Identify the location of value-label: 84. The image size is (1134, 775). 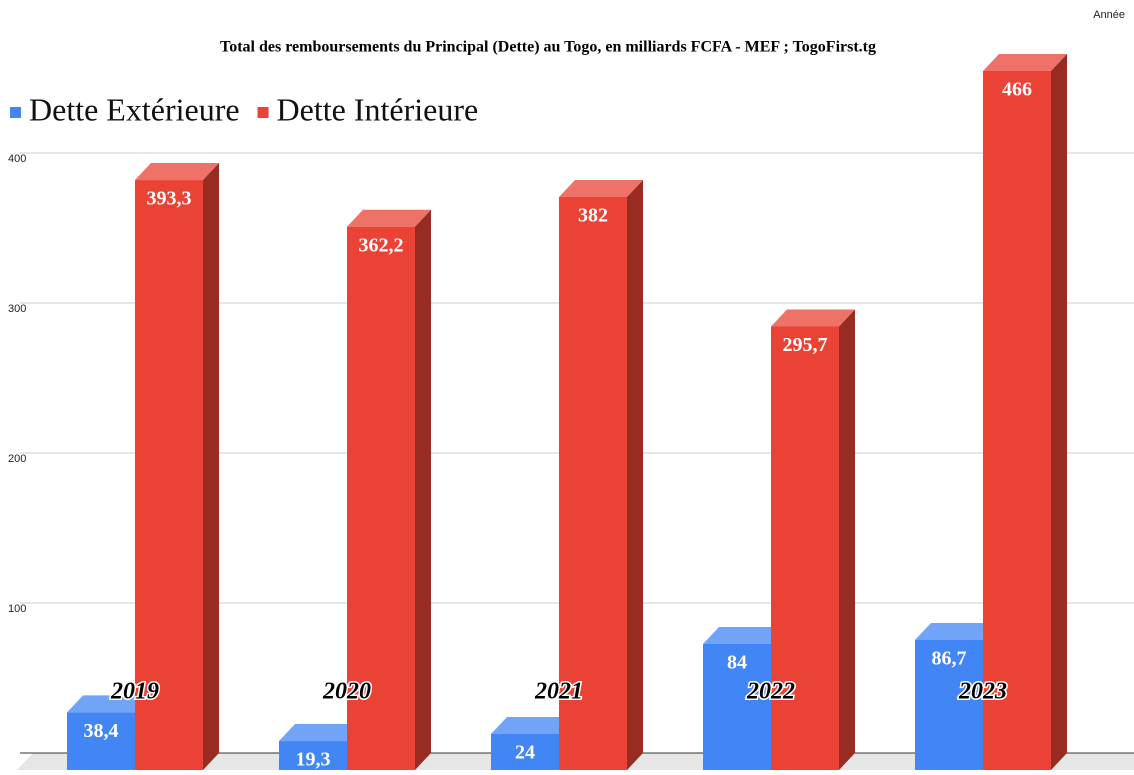
(737, 663).